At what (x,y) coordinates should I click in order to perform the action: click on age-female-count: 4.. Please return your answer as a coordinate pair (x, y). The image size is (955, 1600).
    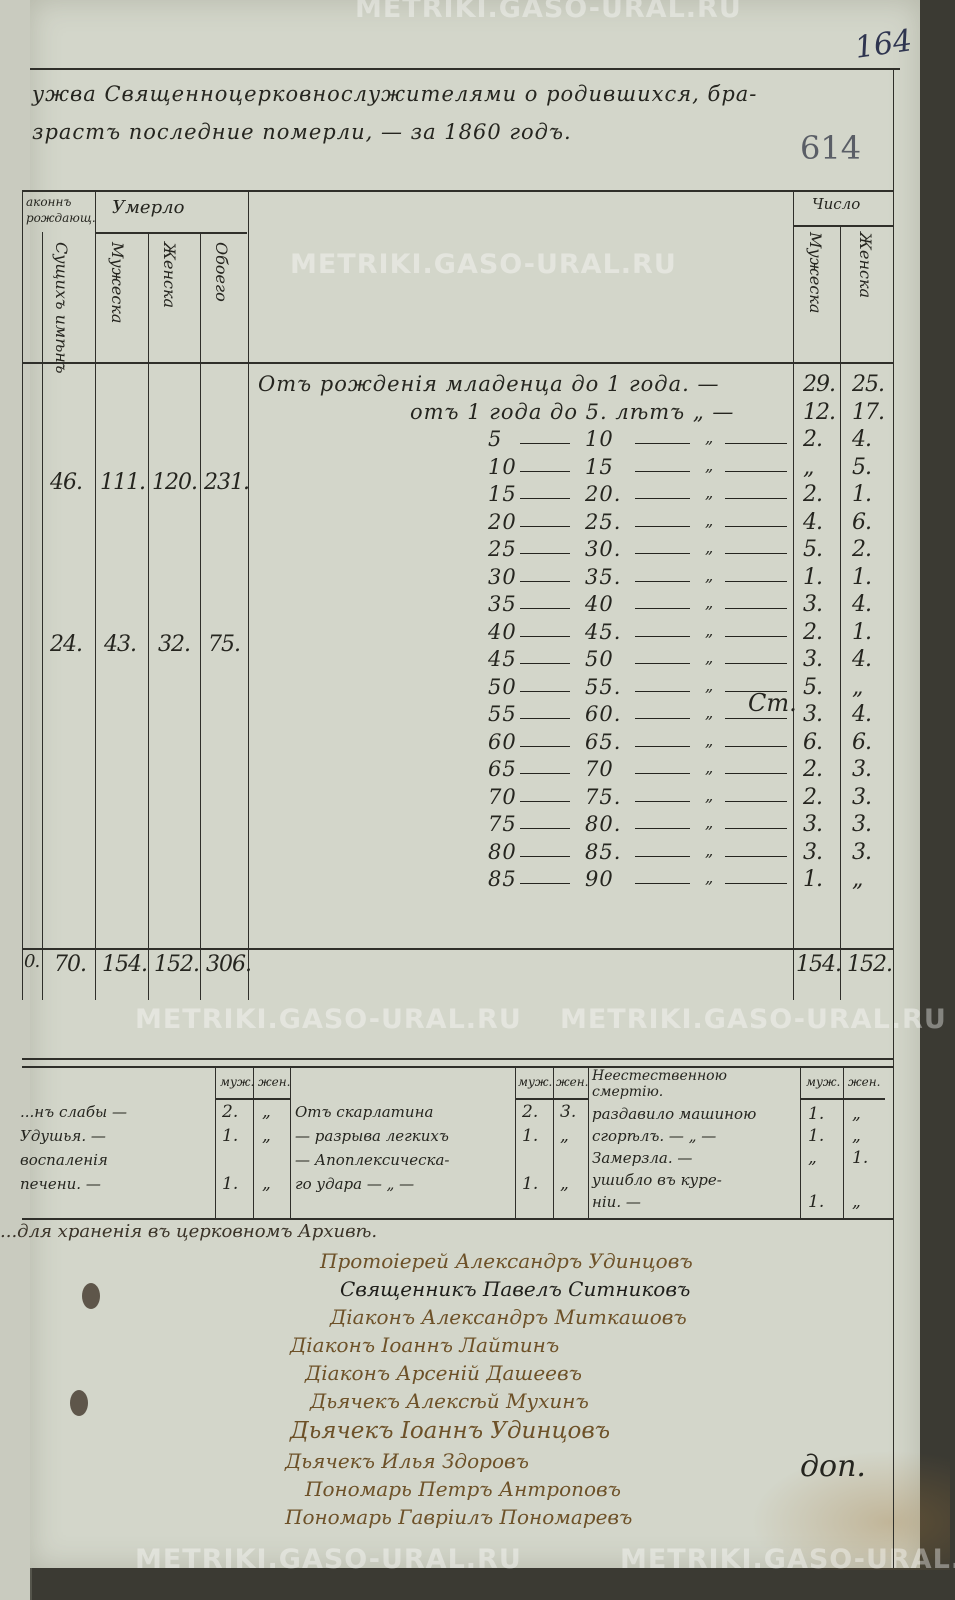
    Looking at the image, I should click on (862, 659).